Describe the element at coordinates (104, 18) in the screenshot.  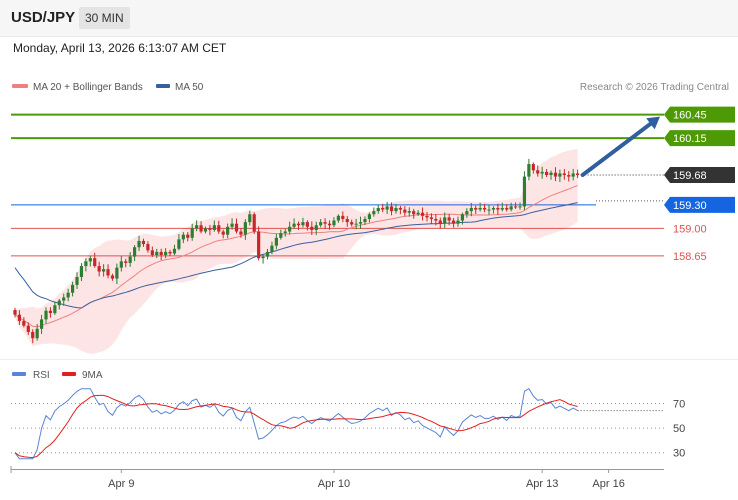
I see `interval-button: 30 MIN` at that location.